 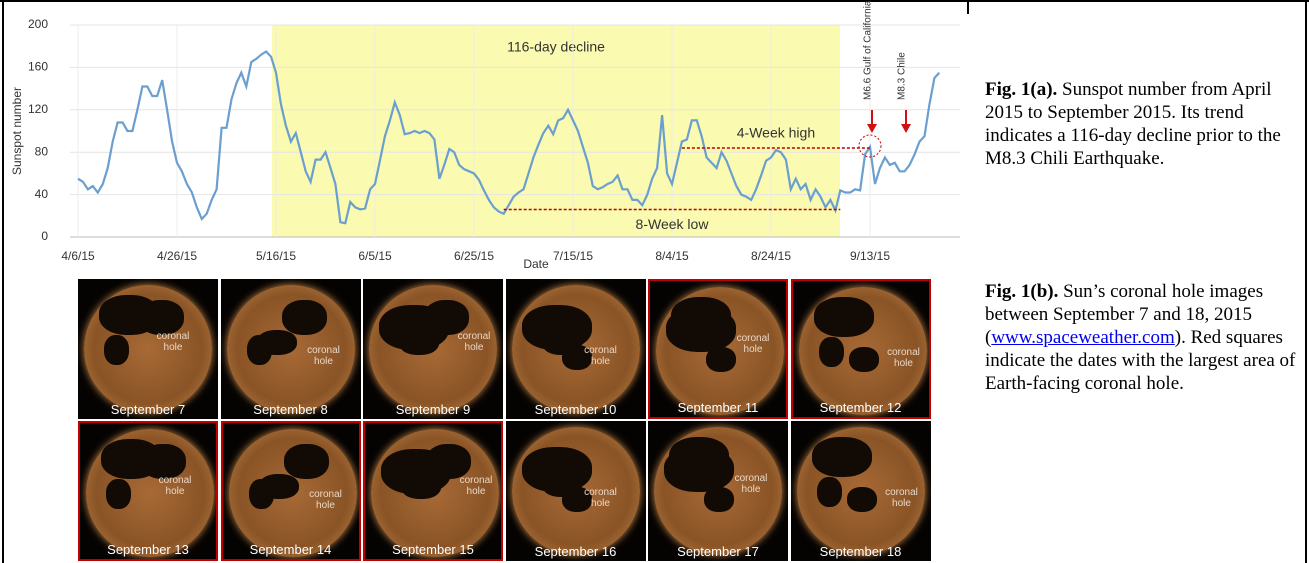 What do you see at coordinates (672, 256) in the screenshot?
I see `x-tick-label: 8/4/15` at bounding box center [672, 256].